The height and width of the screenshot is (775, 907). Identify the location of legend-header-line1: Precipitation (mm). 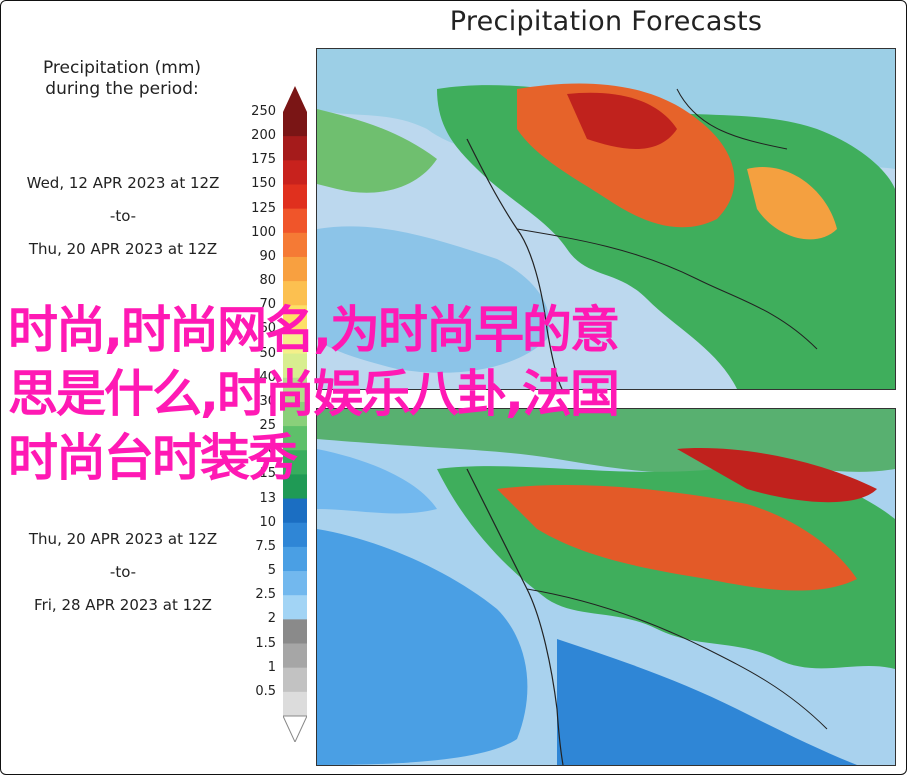
(122, 68).